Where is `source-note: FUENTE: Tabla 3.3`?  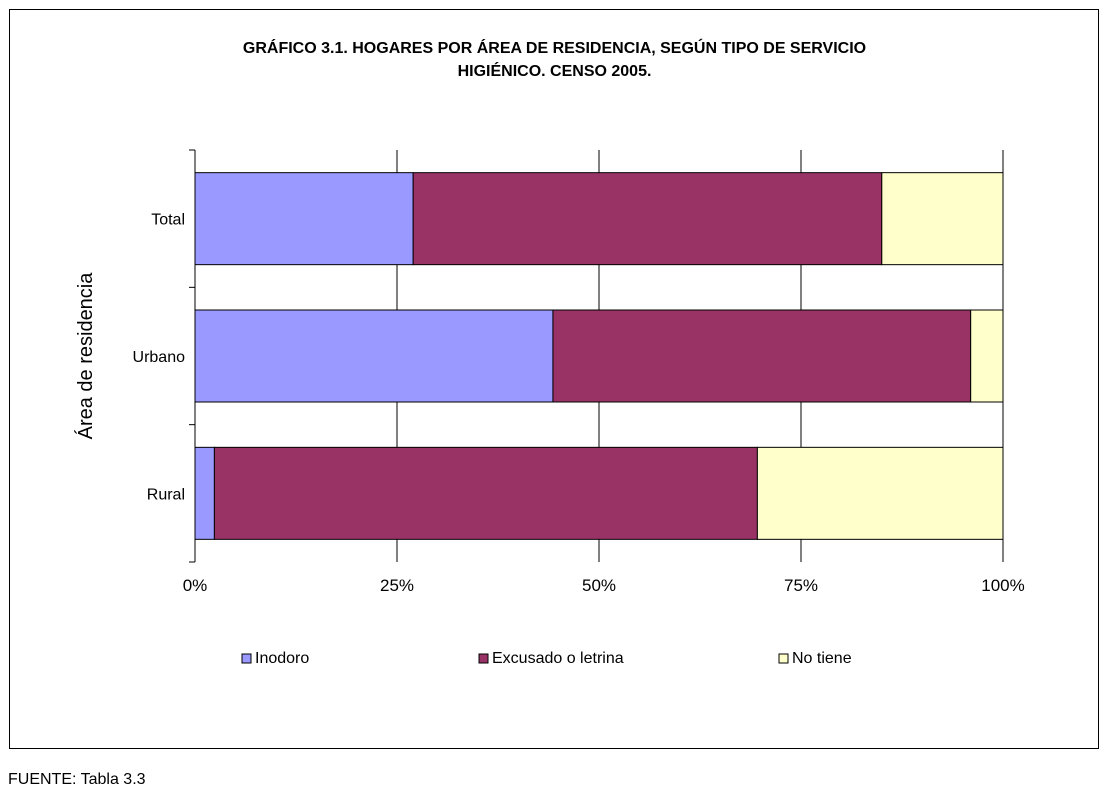
source-note: FUENTE: Tabla 3.3 is located at coordinates (77, 779).